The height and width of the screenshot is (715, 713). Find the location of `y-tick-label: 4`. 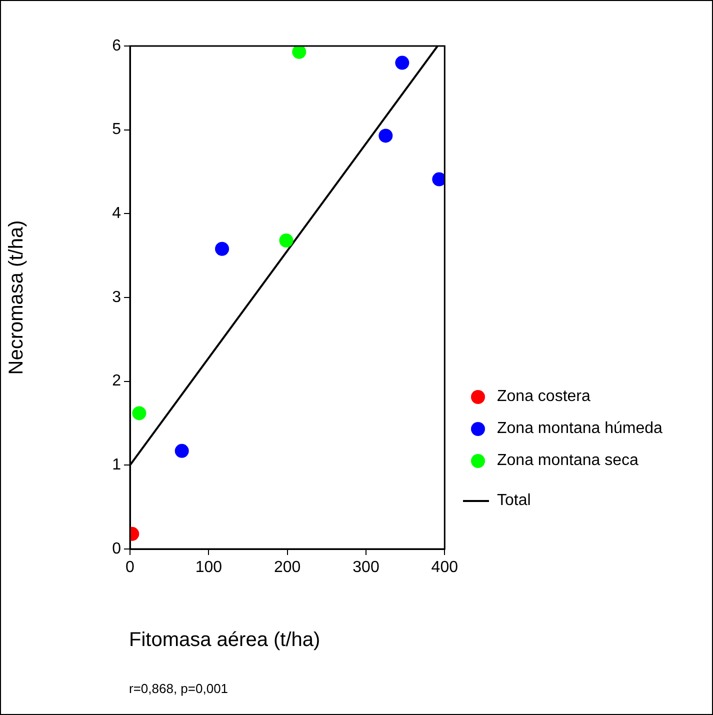

y-tick-label: 4 is located at coordinates (117, 213).